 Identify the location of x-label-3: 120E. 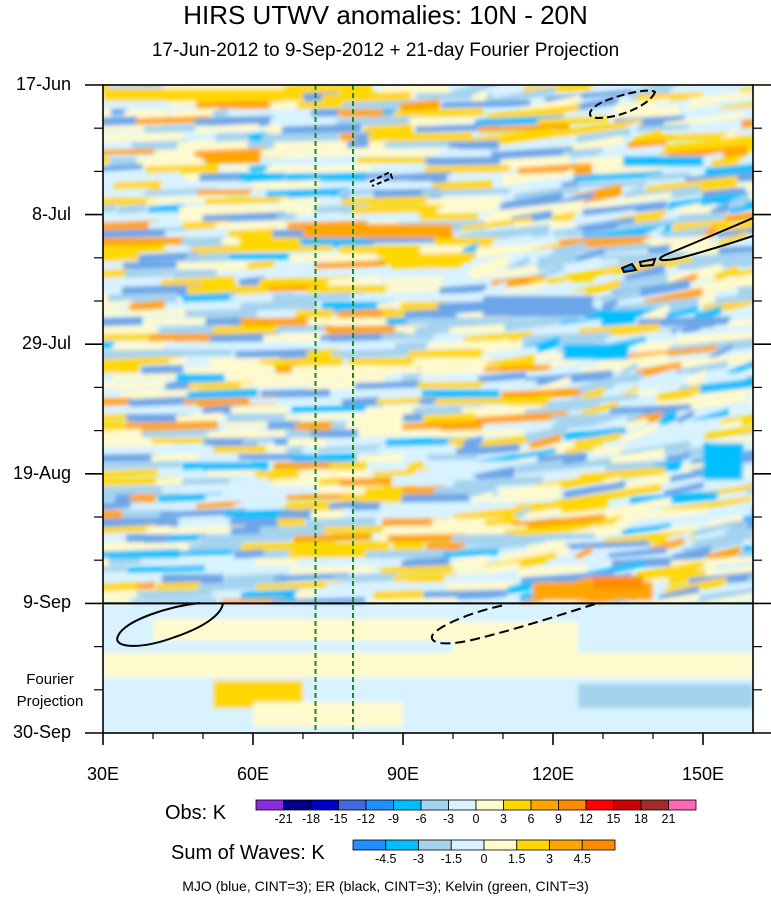
(553, 774).